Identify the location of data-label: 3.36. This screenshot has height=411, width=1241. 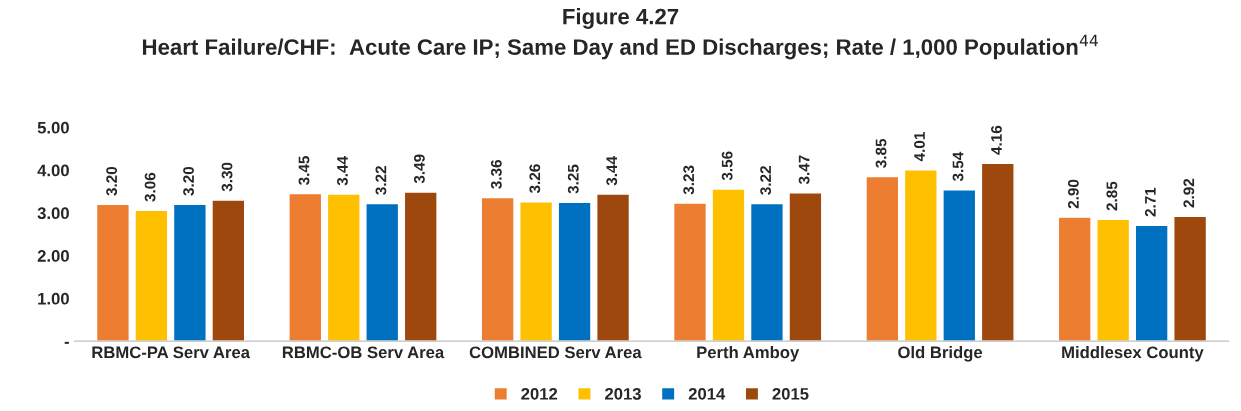
(496, 174).